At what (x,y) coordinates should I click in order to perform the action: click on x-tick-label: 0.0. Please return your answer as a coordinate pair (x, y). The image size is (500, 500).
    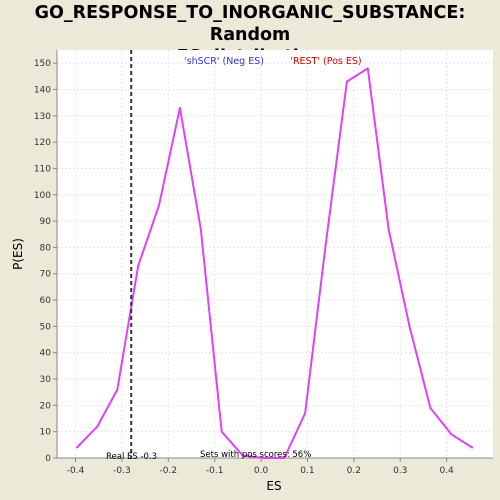
    Looking at the image, I should click on (261, 471).